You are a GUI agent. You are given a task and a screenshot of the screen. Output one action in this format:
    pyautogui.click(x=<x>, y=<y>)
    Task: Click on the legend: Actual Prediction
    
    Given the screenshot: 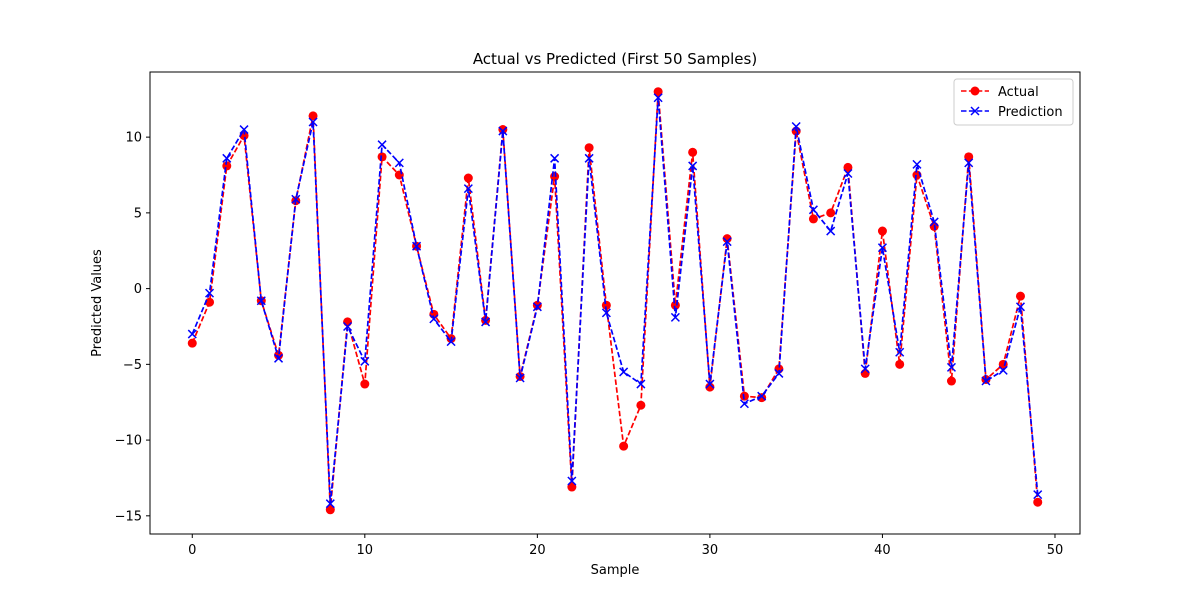 What is the action you would take?
    pyautogui.click(x=1013, y=102)
    